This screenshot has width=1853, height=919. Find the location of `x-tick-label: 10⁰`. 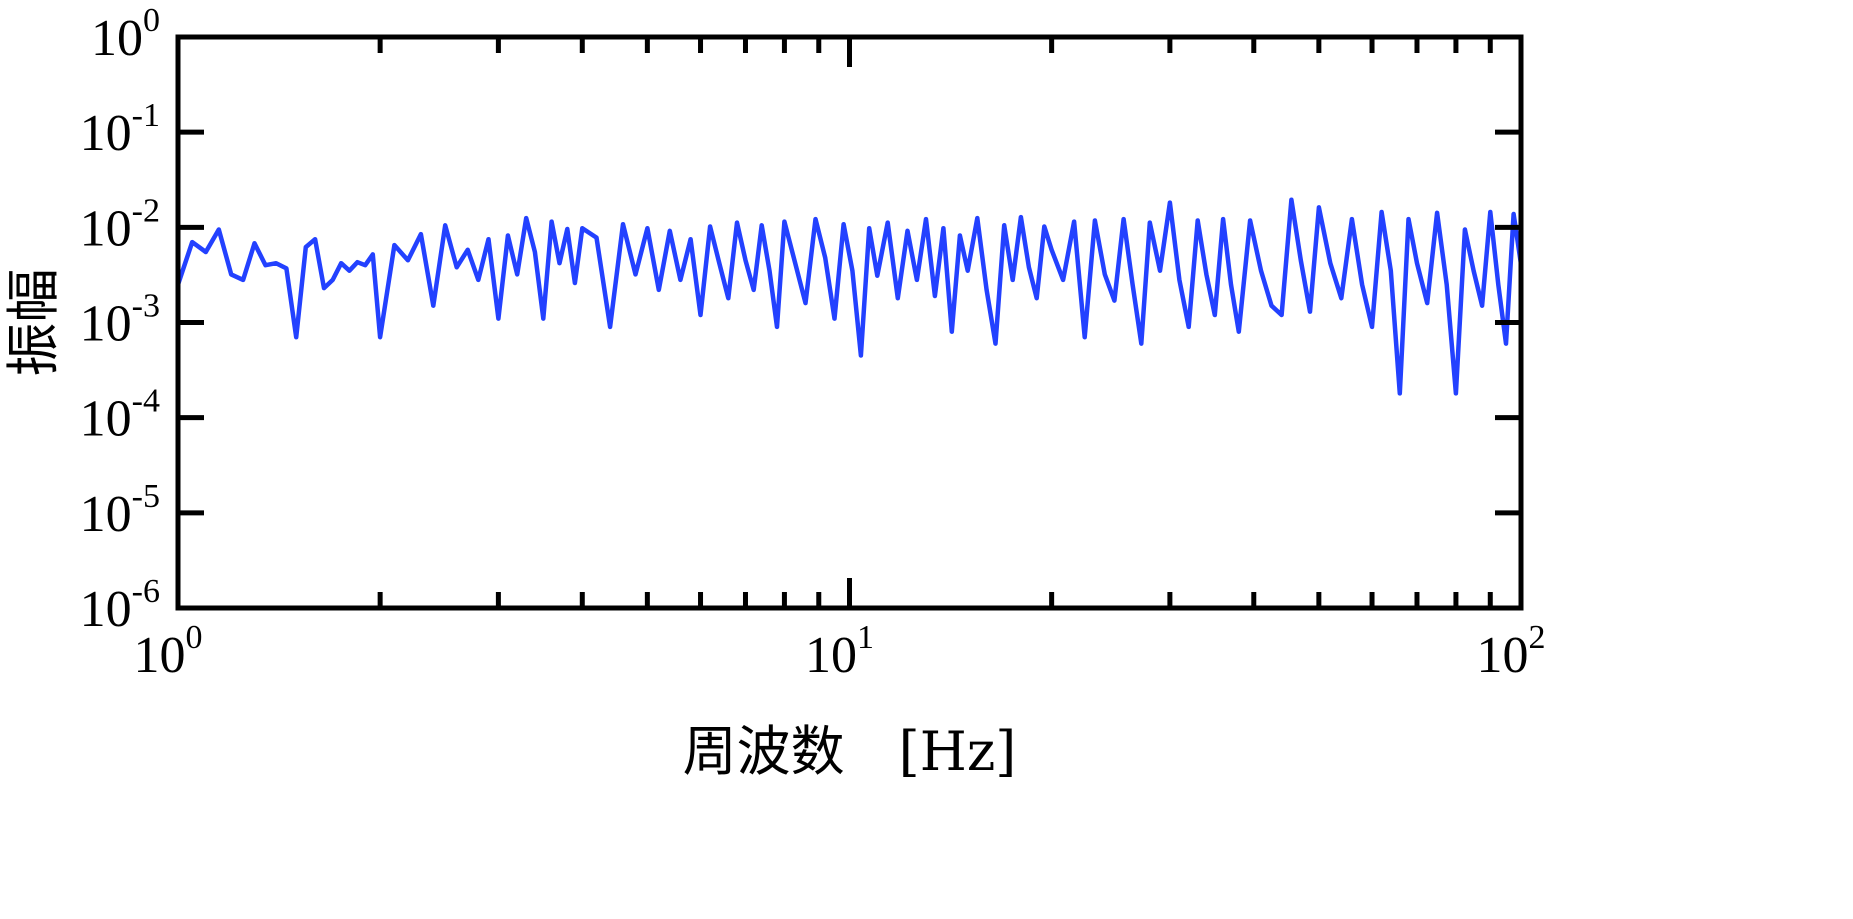

x-tick-label: 10⁰ is located at coordinates (168, 651).